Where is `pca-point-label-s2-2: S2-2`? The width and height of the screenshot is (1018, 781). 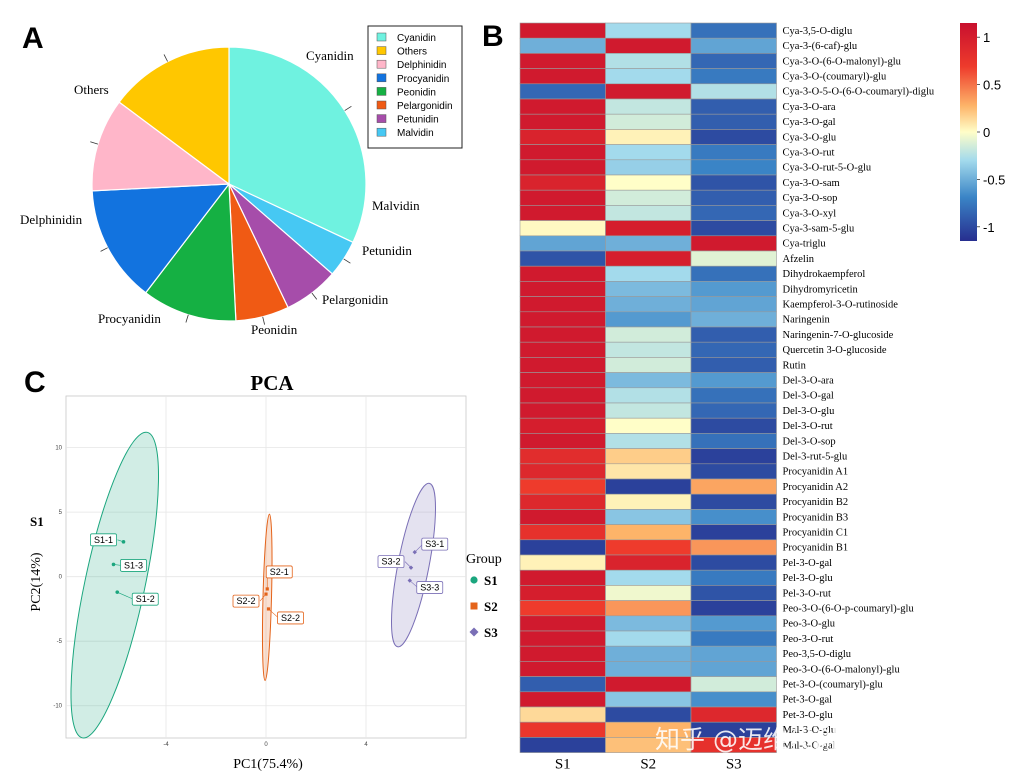
pca-point-label-s2-2: S2-2 is located at coordinates (290, 618).